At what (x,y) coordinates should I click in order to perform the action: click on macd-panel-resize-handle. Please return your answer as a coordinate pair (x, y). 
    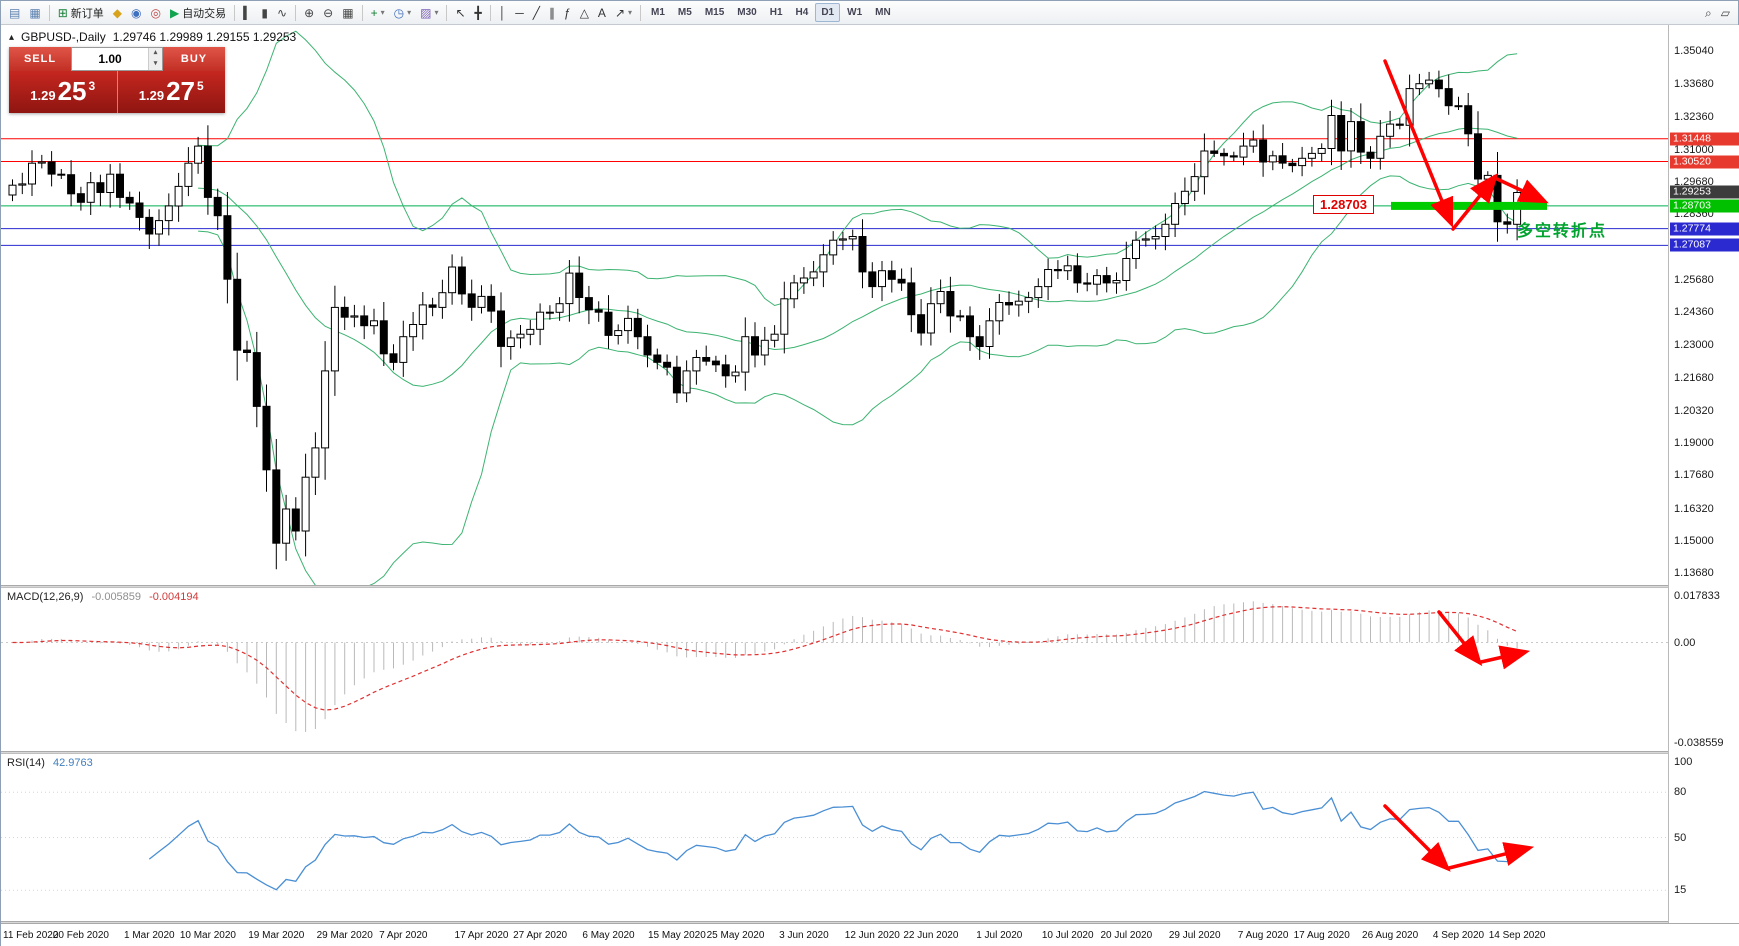
    Looking at the image, I should click on (870, 586).